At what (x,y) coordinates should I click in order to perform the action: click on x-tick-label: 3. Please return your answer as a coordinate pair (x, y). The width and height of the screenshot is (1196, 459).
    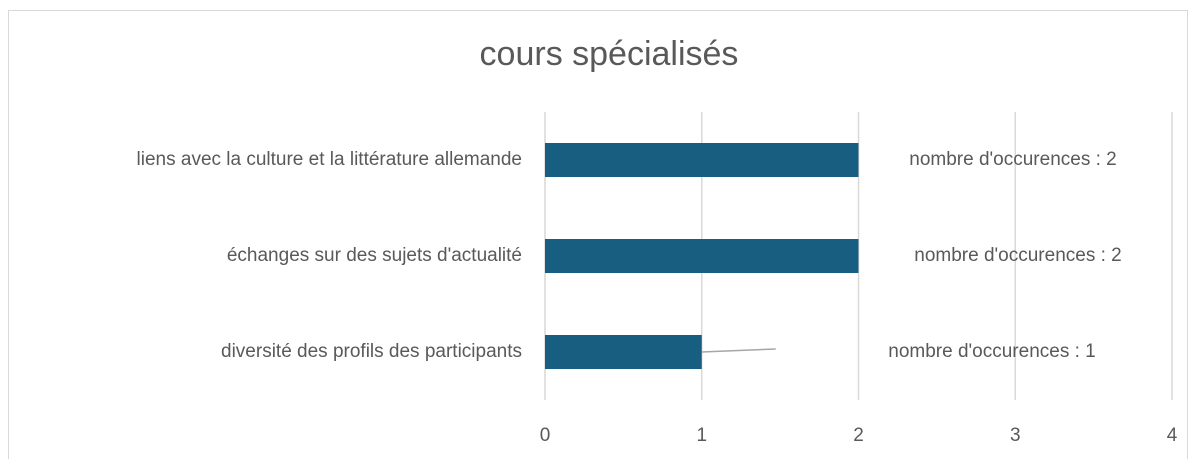
    Looking at the image, I should click on (1015, 435).